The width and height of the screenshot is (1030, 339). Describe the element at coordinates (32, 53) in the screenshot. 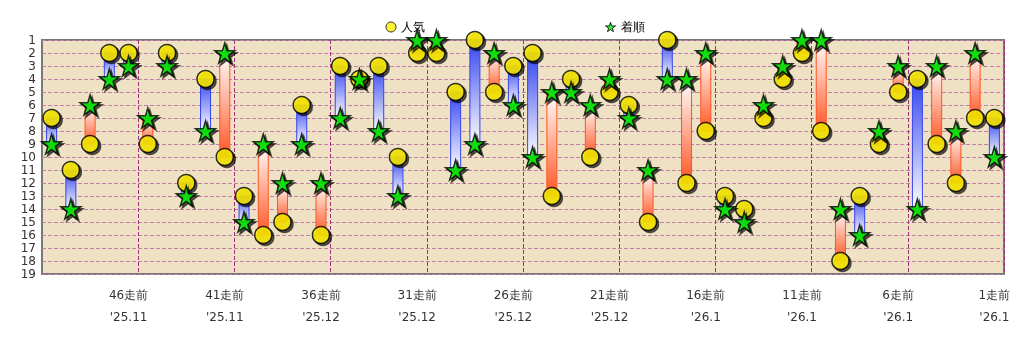

I see `y-tick-label: 2` at that location.